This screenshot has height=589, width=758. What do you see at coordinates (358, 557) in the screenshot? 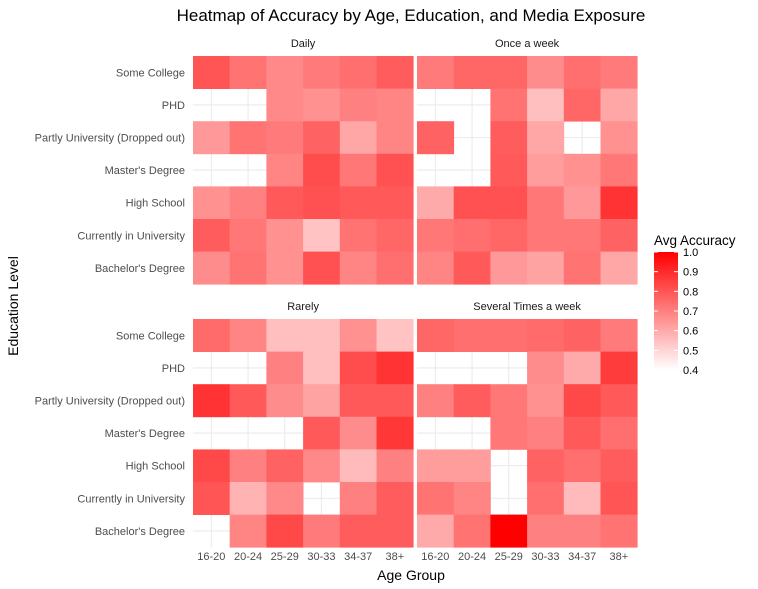
I see `x-tick-label: 34-37` at bounding box center [358, 557].